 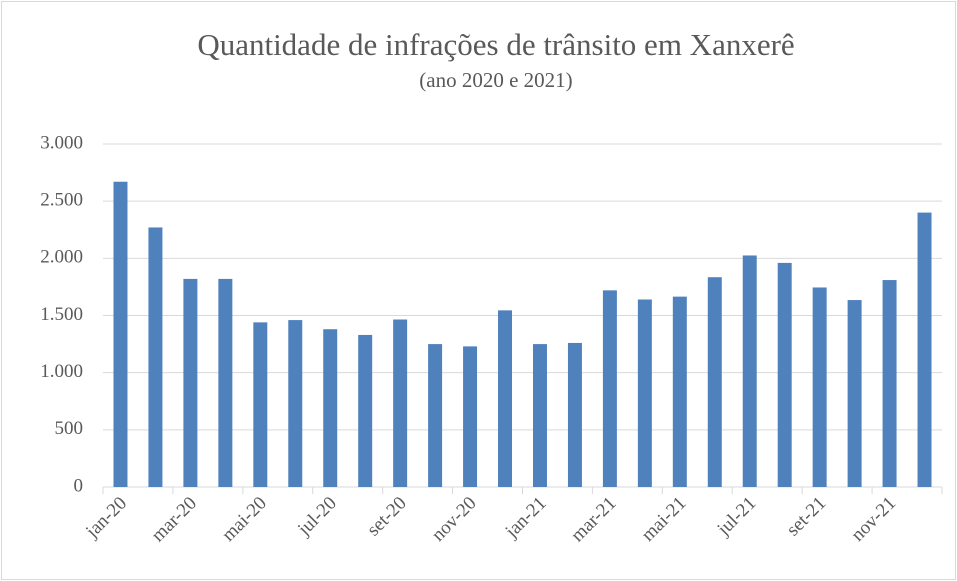 What do you see at coordinates (69, 428) in the screenshot?
I see `y-tick-label: 500` at bounding box center [69, 428].